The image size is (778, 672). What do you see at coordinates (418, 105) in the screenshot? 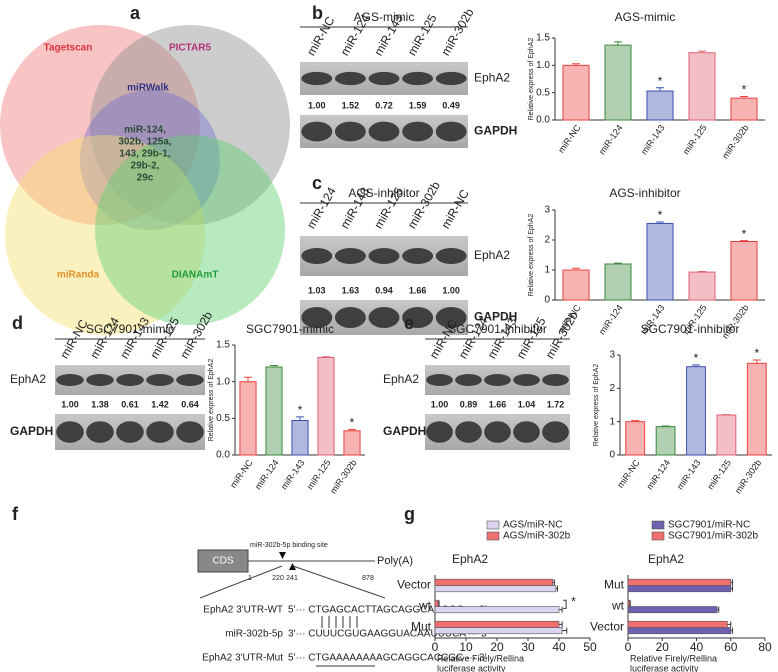
I see `quantification: 1.59` at bounding box center [418, 105].